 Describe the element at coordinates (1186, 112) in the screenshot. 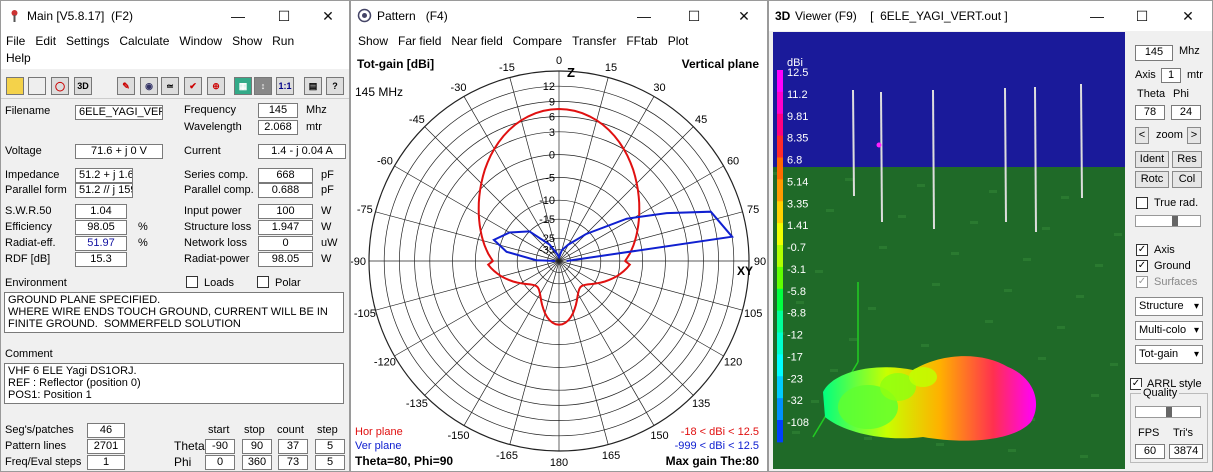

I see `viewer-phi-field: 24` at that location.